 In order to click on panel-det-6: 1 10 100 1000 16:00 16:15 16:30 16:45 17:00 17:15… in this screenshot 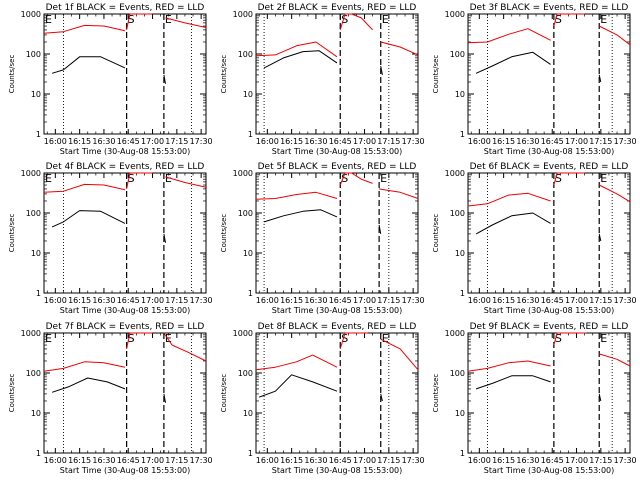, I will do `click(534, 238)`.